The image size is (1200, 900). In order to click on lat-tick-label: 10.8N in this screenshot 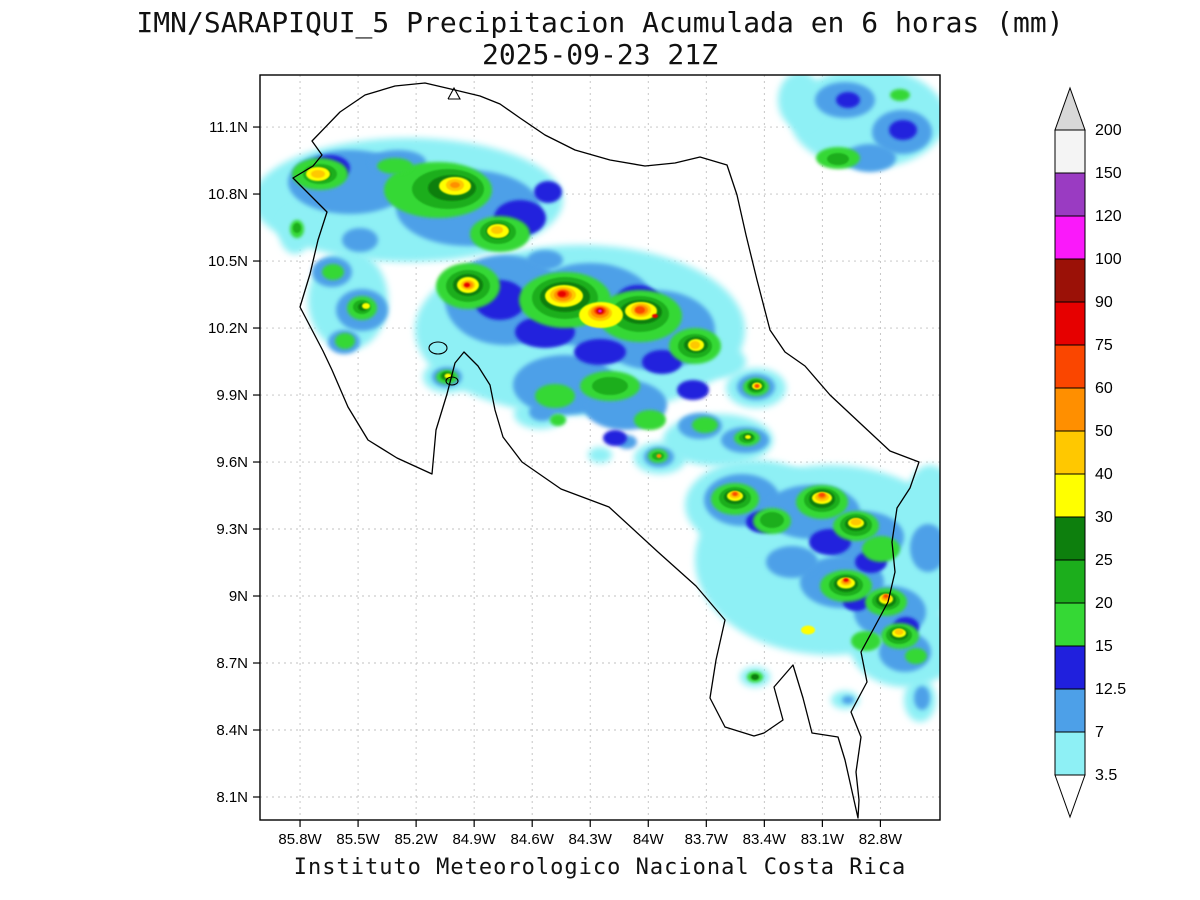, I will do `click(228, 194)`.